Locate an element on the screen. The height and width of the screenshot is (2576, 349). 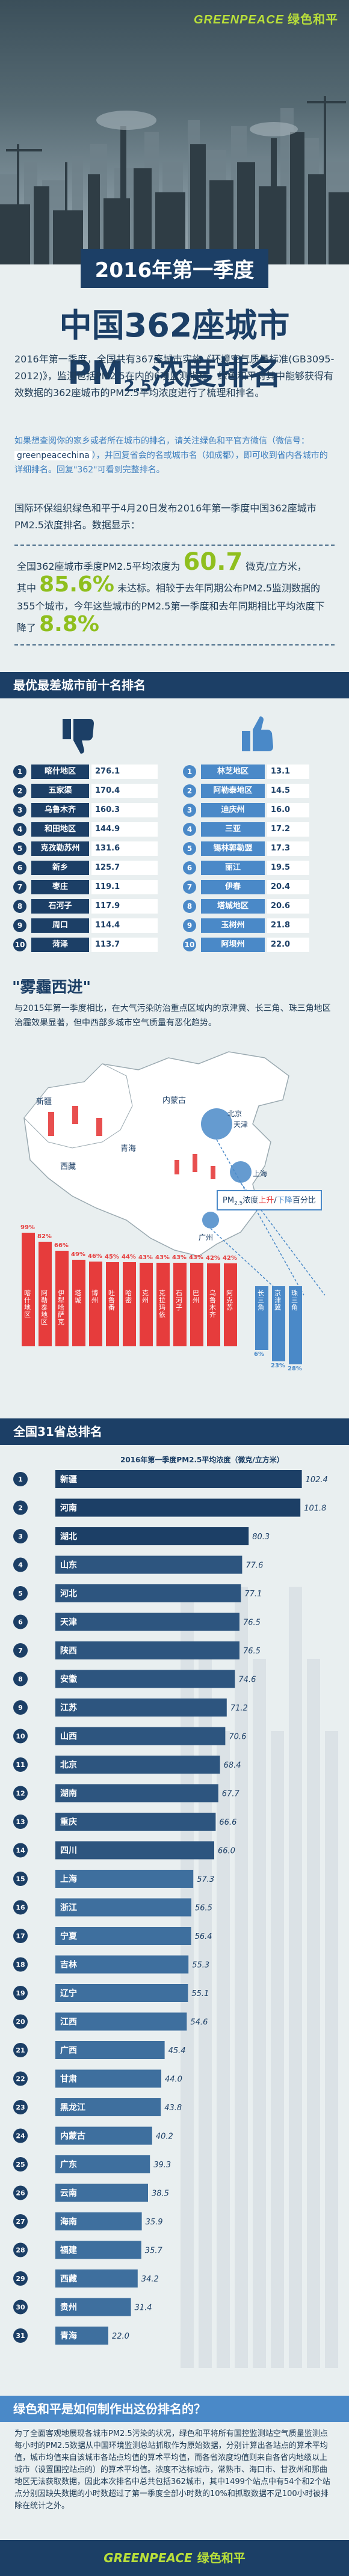
map-label-xinjiang: 新疆 is located at coordinates (44, 1101).